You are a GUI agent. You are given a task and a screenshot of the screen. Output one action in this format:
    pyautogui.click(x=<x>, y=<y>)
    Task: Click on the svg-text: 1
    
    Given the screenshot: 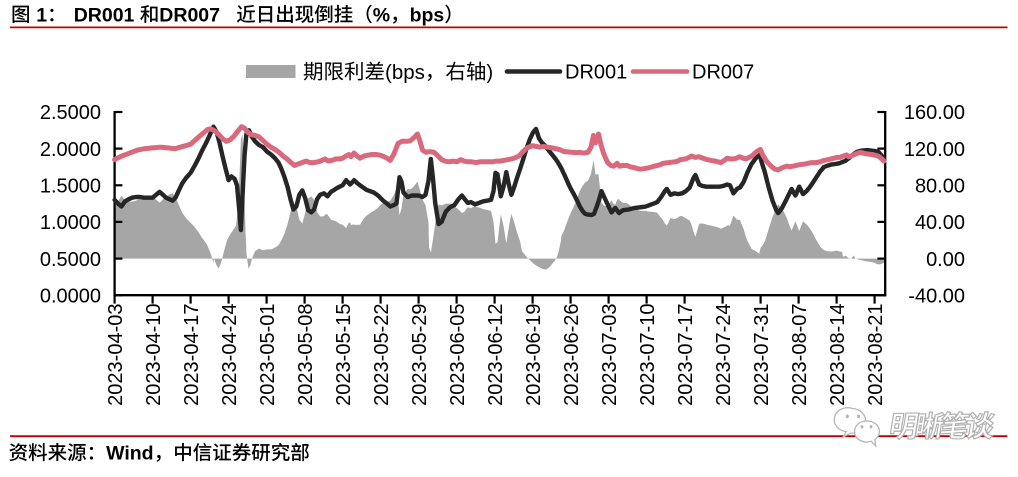 What is the action you would take?
    pyautogui.click(x=41, y=15)
    